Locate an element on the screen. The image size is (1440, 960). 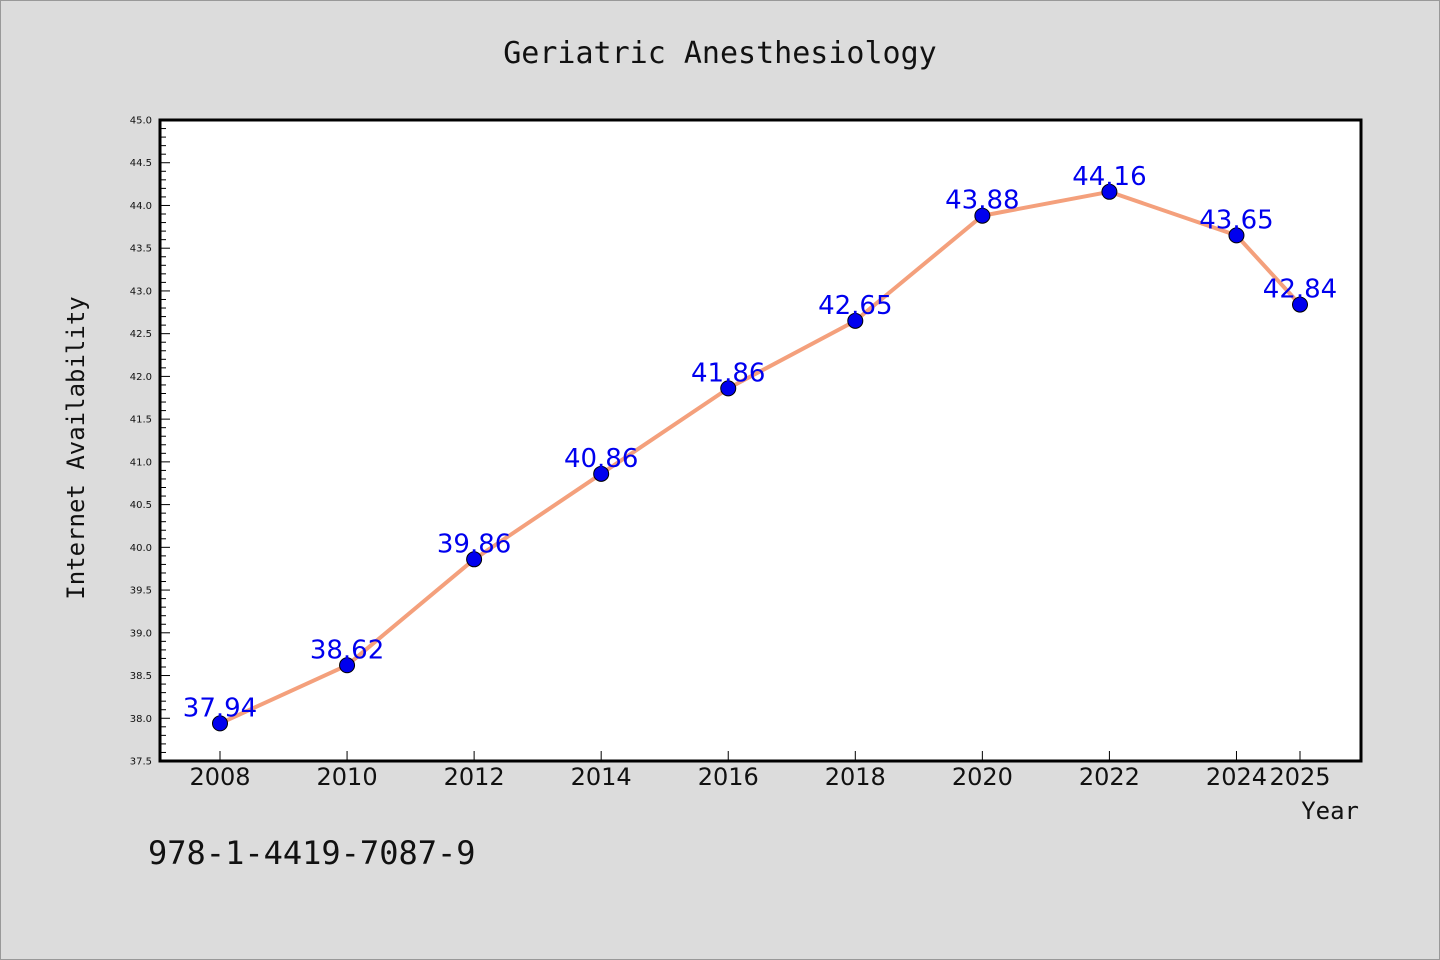
y-tick-label: 37.5 is located at coordinates (141, 762).